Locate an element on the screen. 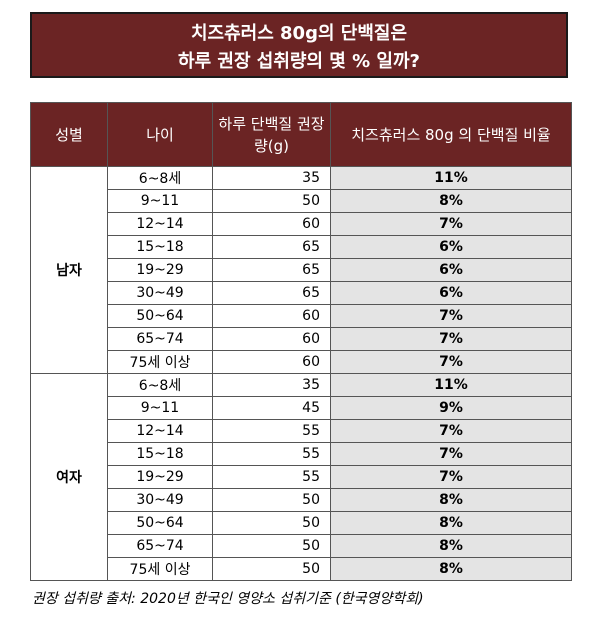 The image size is (600, 620). sex-label: 남자 is located at coordinates (69, 270).